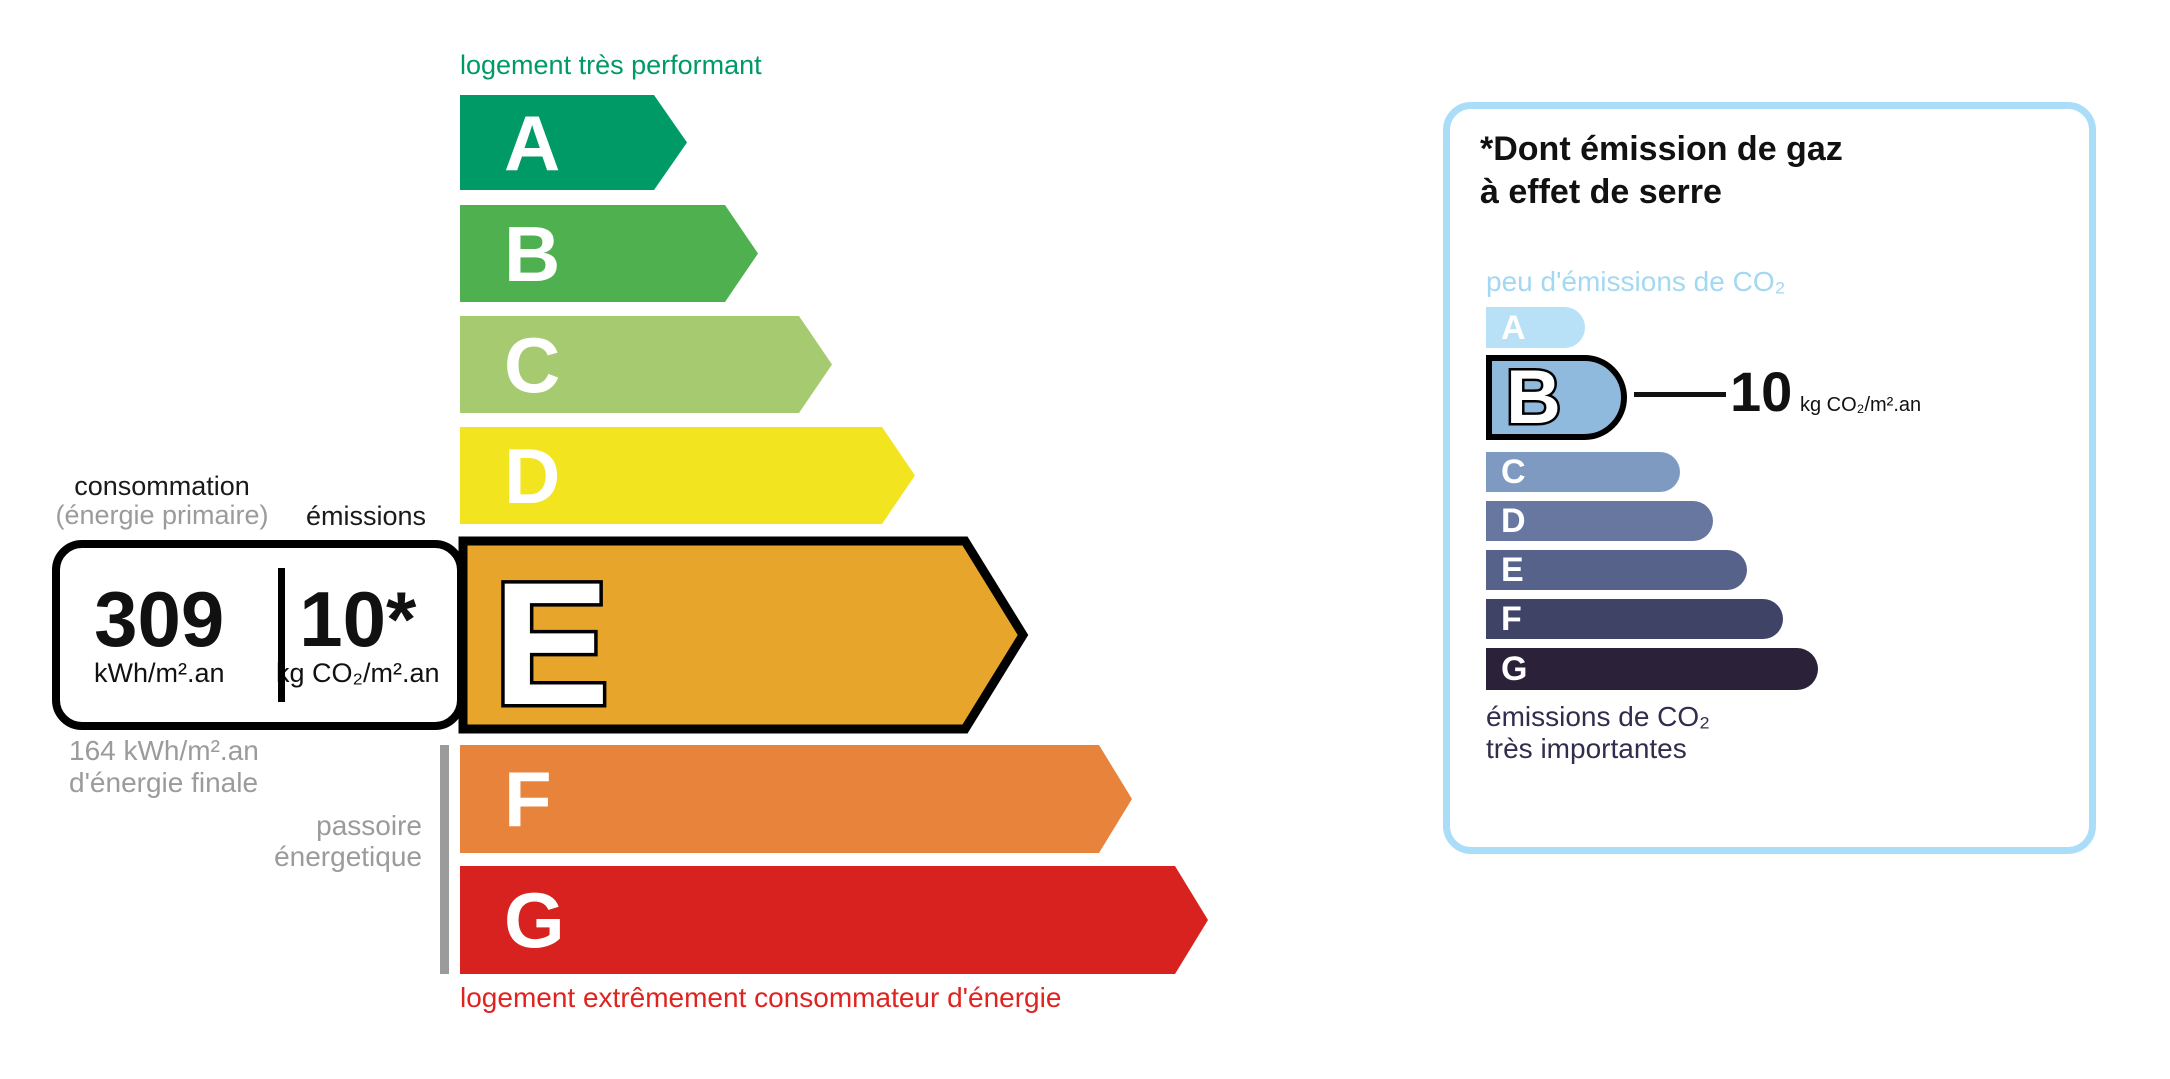  Describe the element at coordinates (1661, 149) in the screenshot. I see `co2-panel-title-line1: *Dont émission de gaz` at that location.